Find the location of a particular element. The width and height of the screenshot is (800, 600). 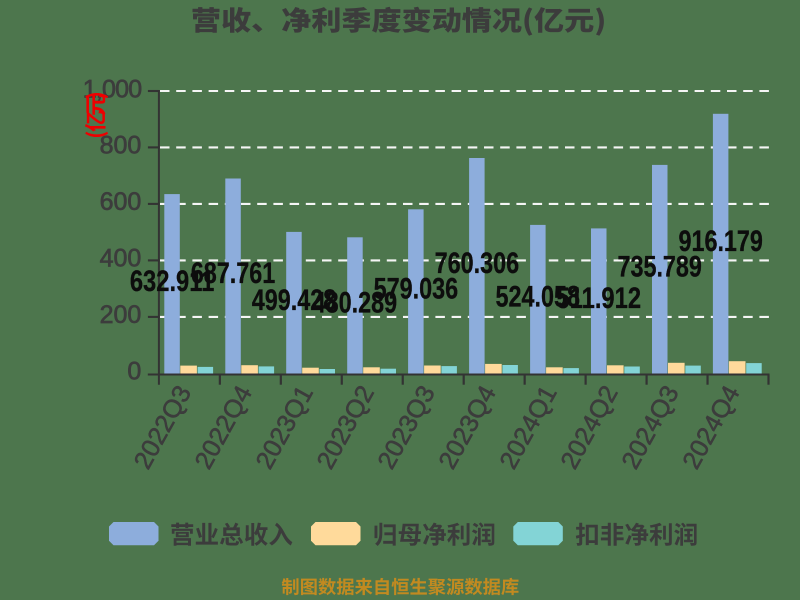

svg-text: 400 is located at coordinates (121, 259).